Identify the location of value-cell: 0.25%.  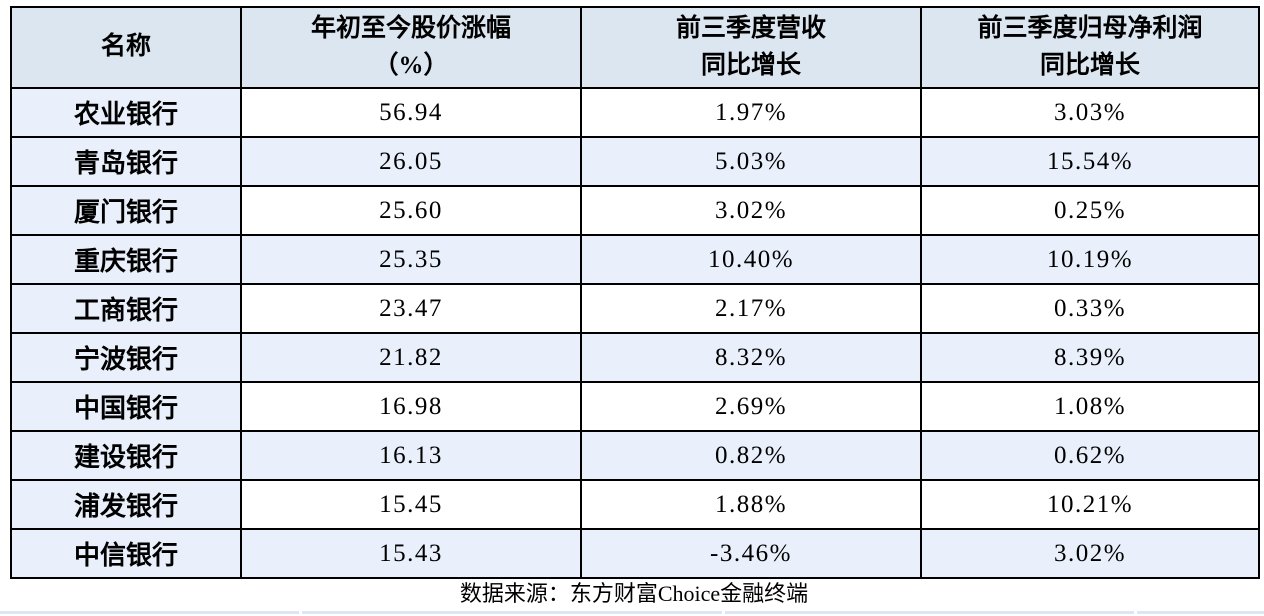
(1090, 210).